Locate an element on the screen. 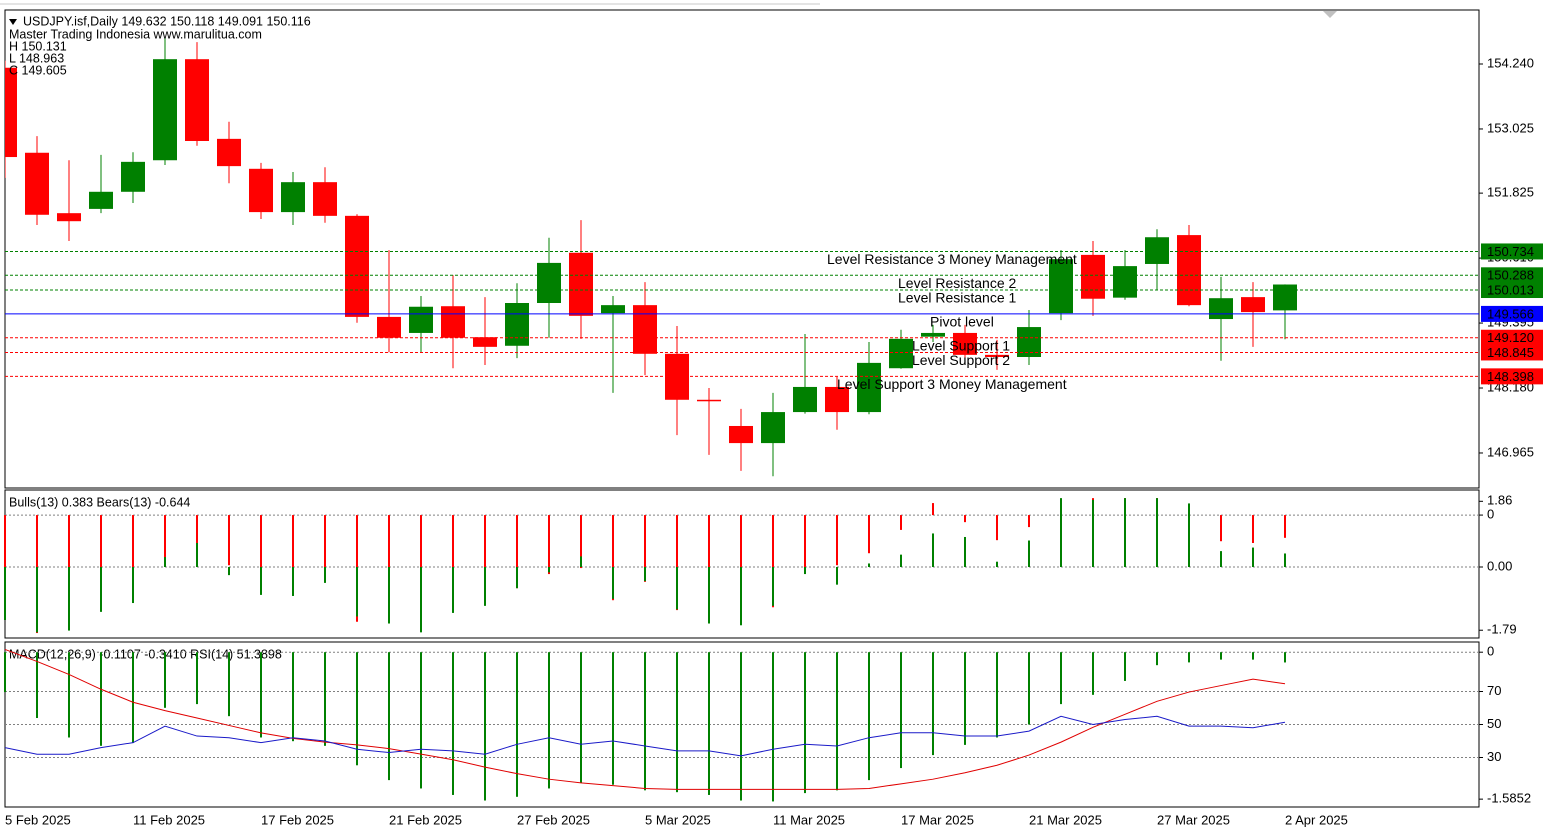  y-tick-label: 0.00 is located at coordinates (1499, 565).